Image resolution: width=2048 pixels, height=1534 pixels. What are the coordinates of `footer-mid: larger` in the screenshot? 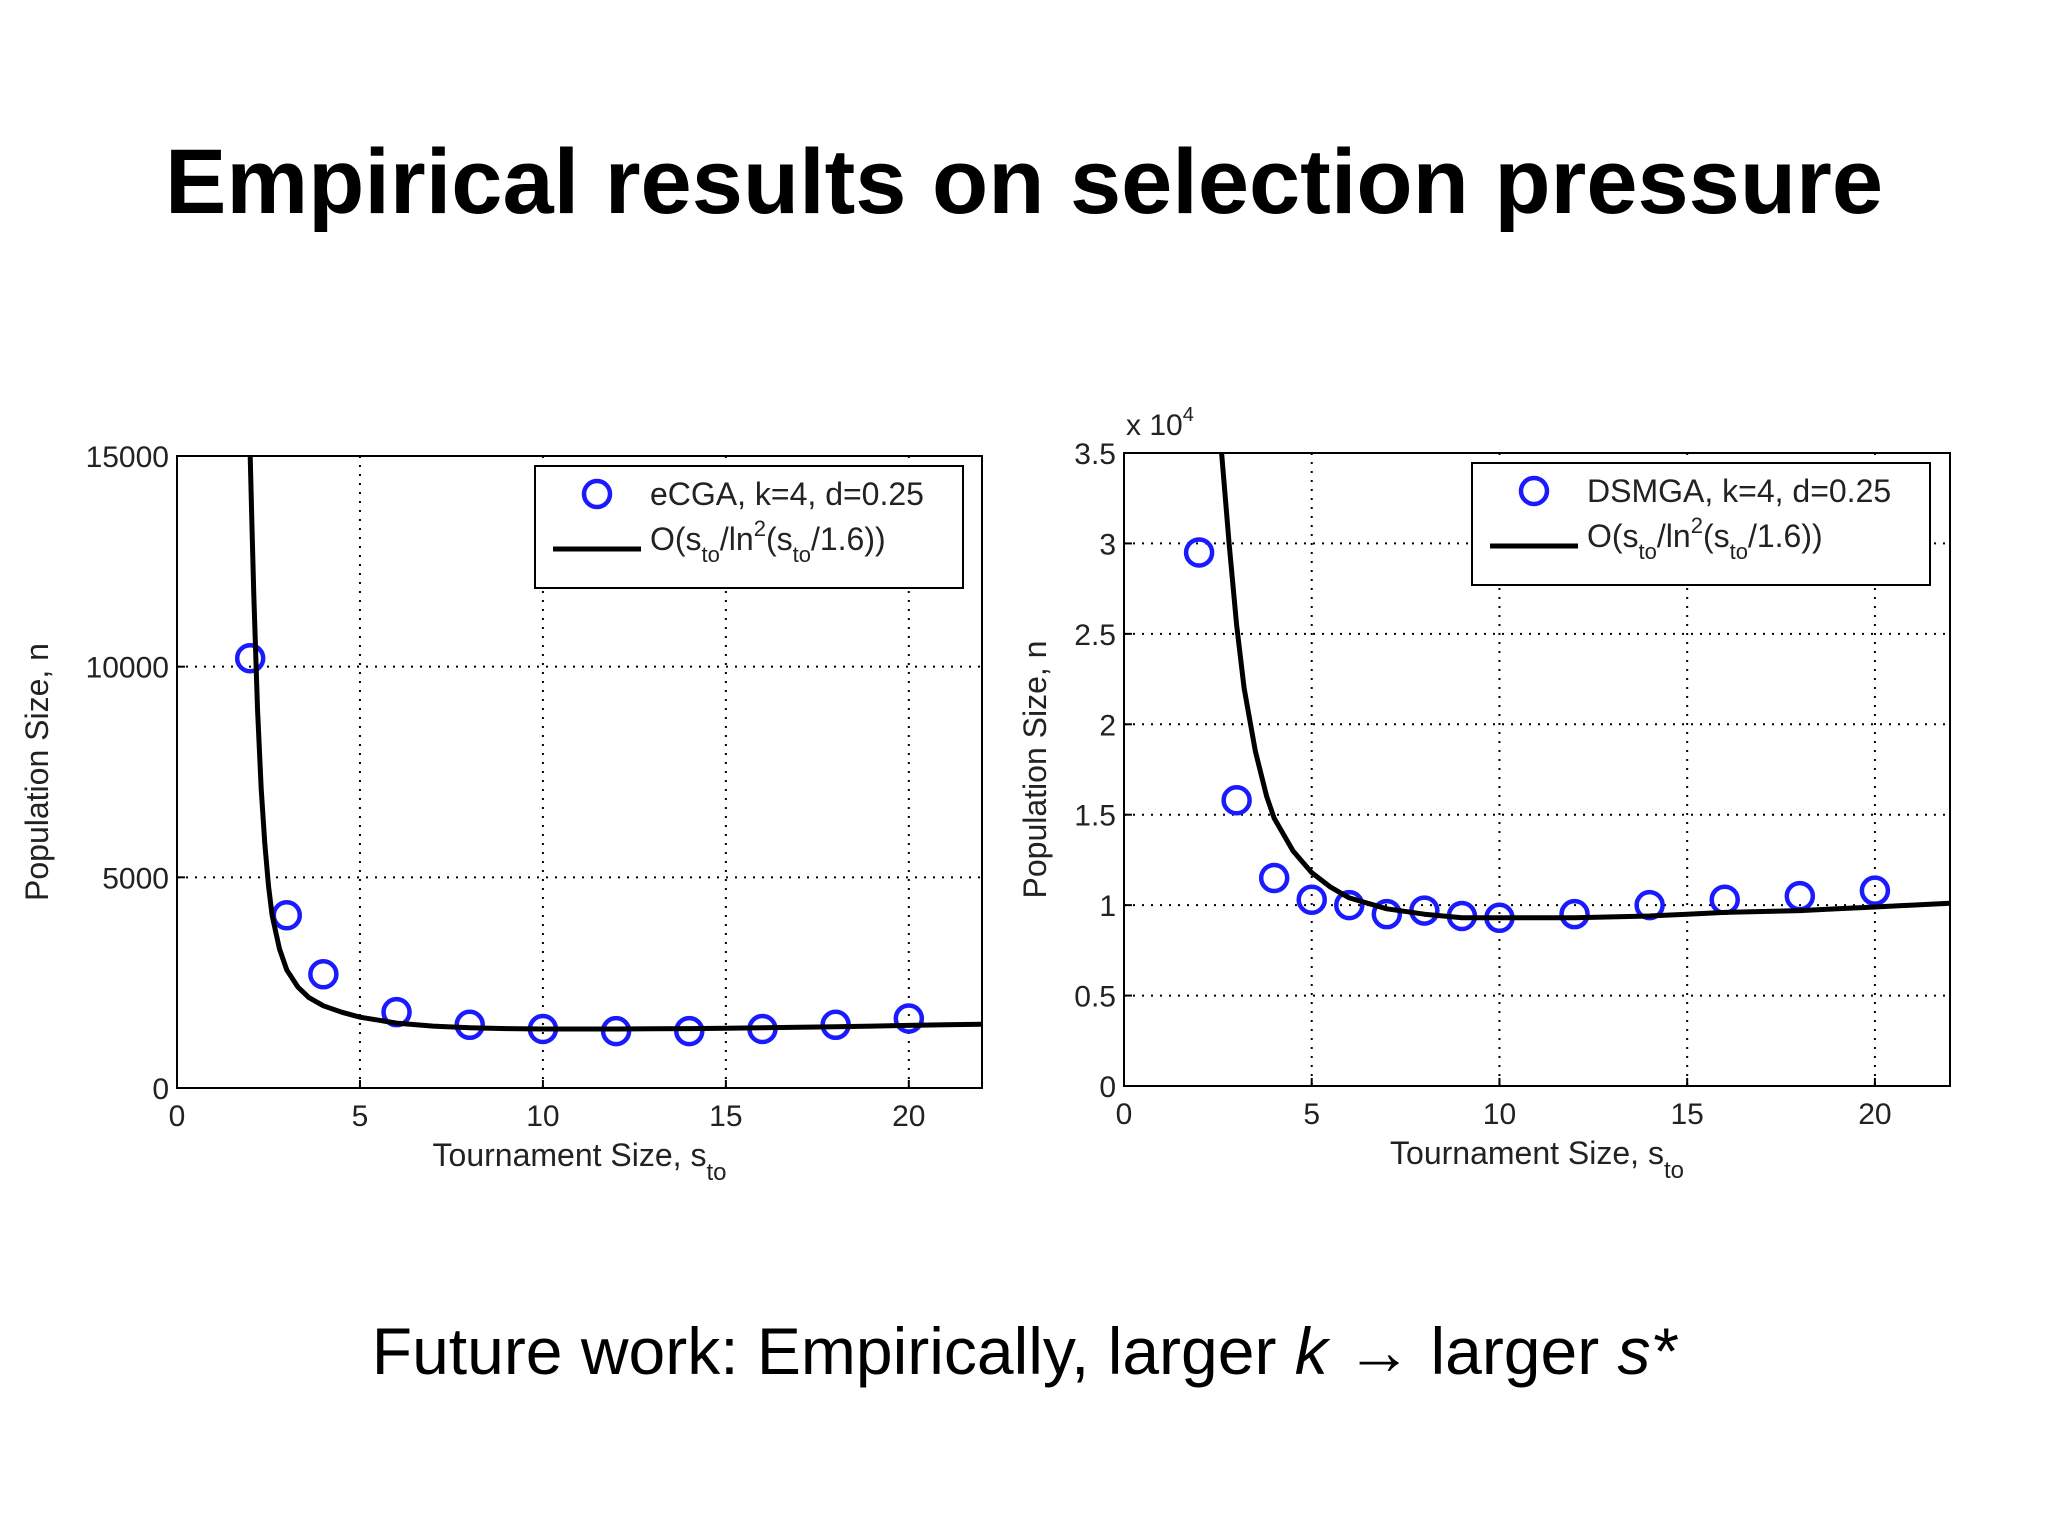 It's located at (1515, 1351).